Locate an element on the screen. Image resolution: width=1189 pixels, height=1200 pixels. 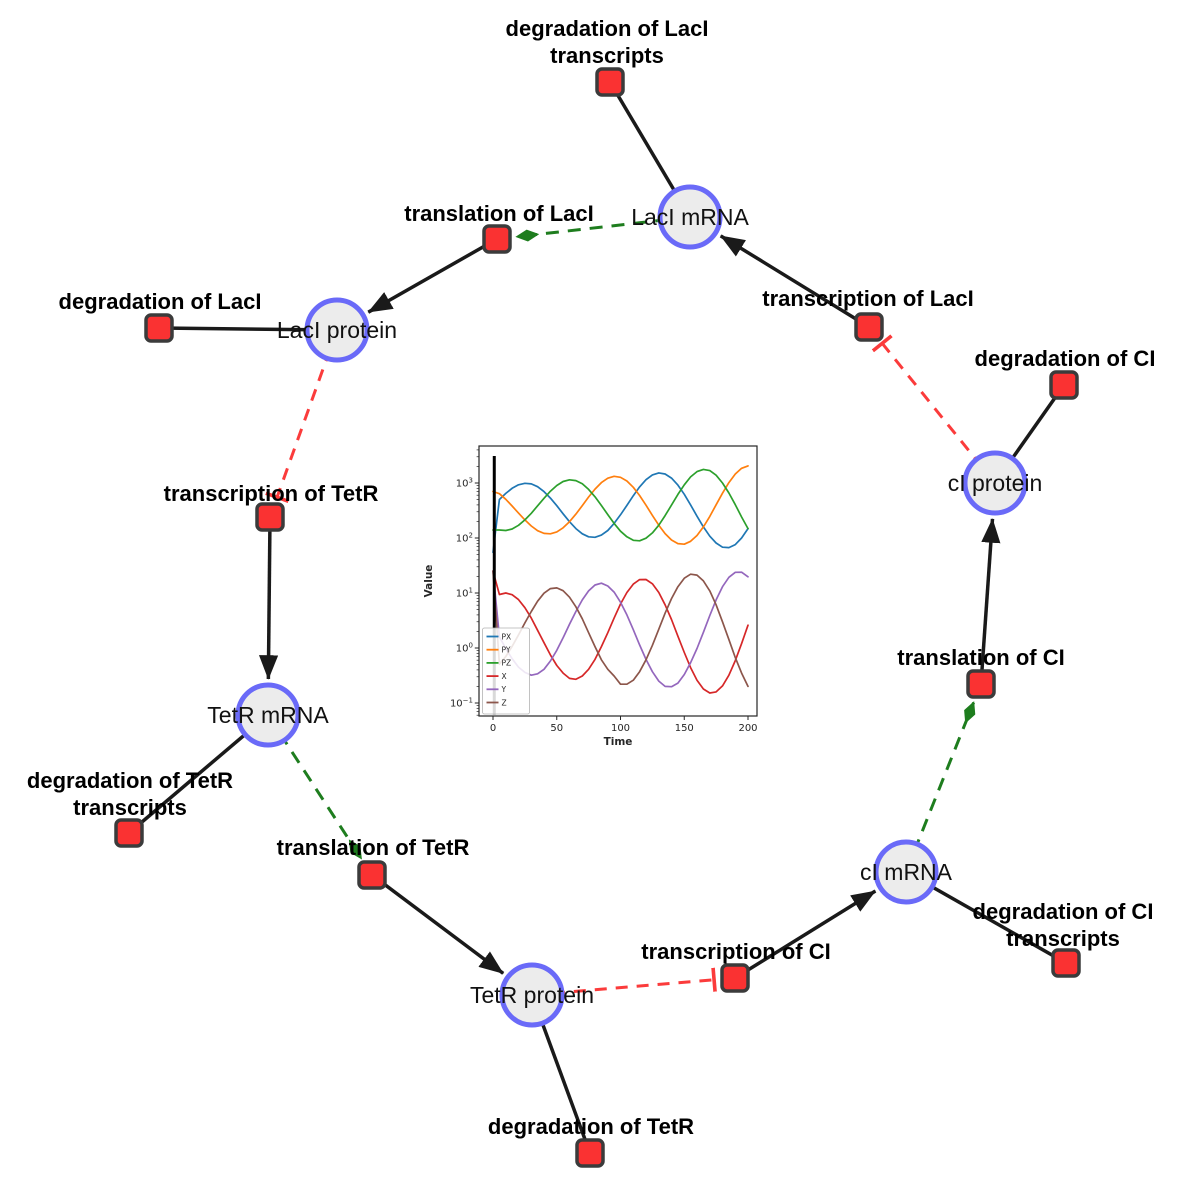
x-tick-label: 200 is located at coordinates (747, 728).